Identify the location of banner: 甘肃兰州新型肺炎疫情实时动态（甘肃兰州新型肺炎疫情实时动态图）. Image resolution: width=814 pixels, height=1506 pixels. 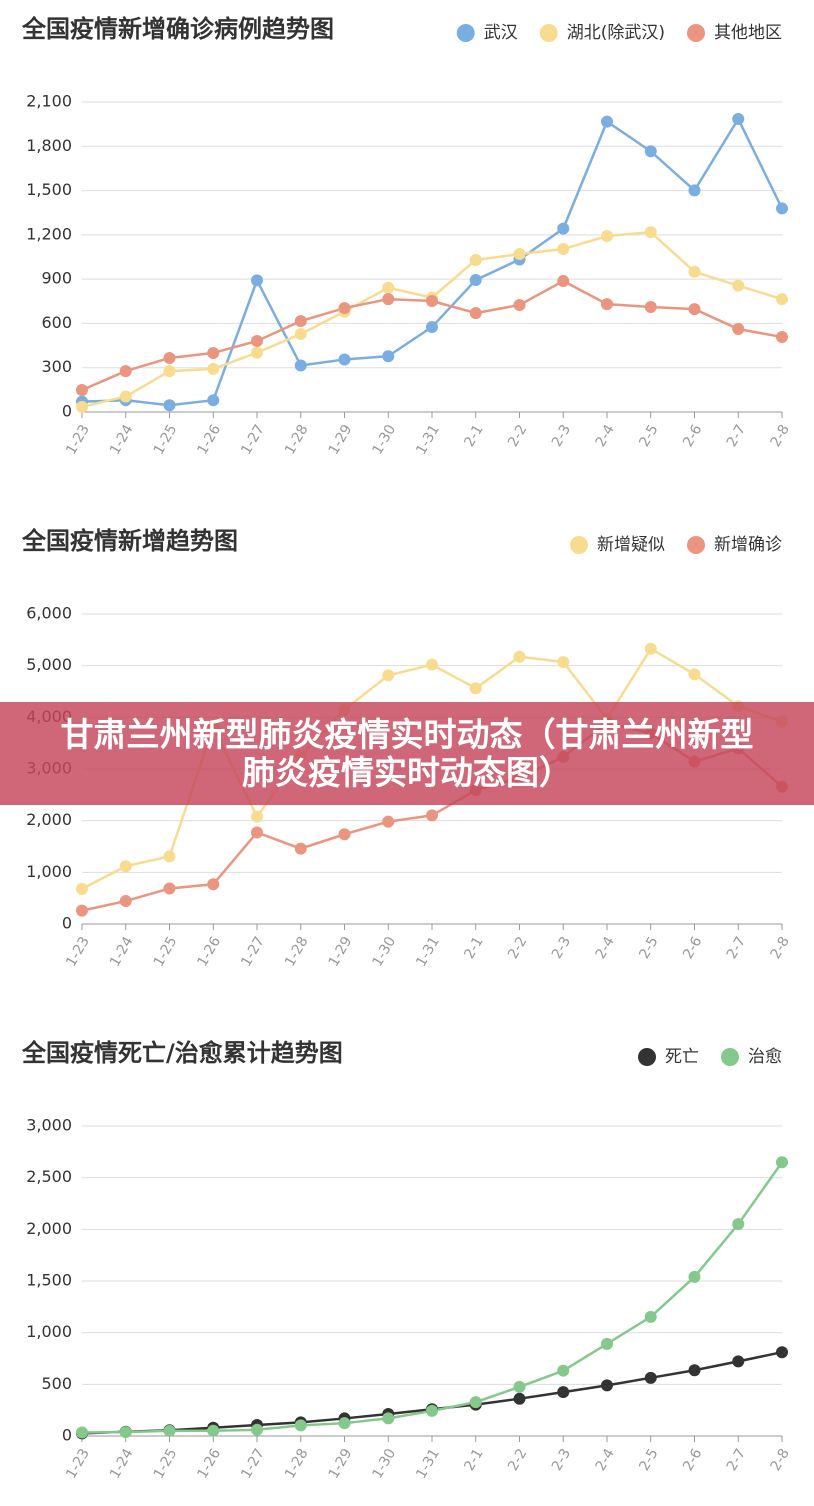
(407, 753).